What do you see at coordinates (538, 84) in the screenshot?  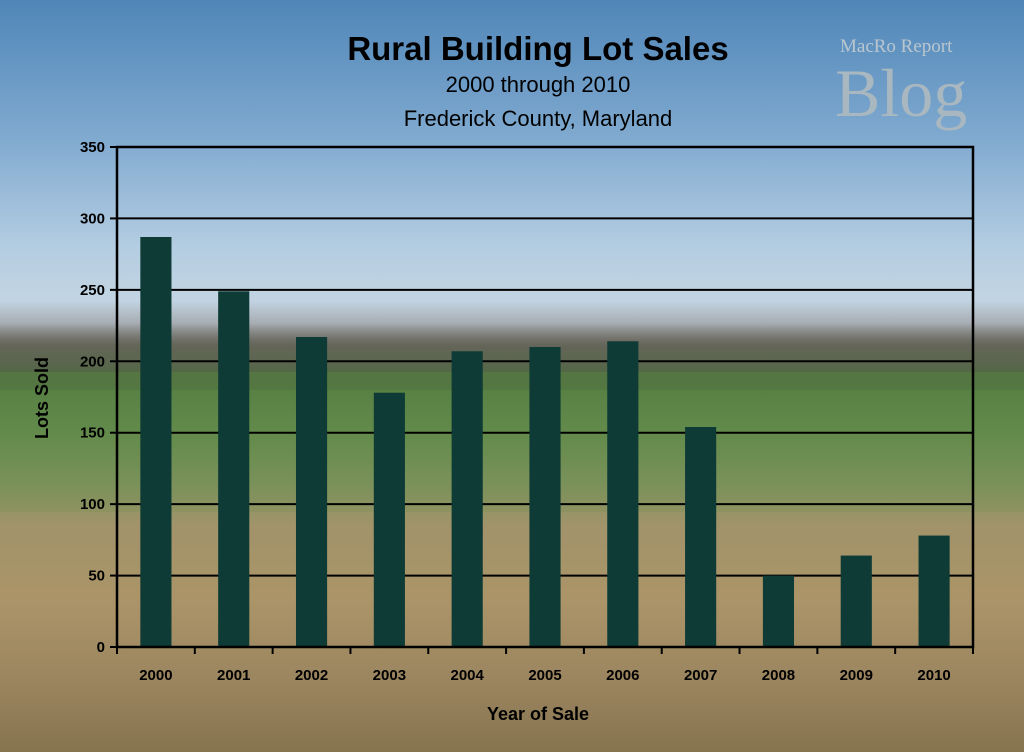 I see `chart-subtitle-line1: 2000 through 2010` at bounding box center [538, 84].